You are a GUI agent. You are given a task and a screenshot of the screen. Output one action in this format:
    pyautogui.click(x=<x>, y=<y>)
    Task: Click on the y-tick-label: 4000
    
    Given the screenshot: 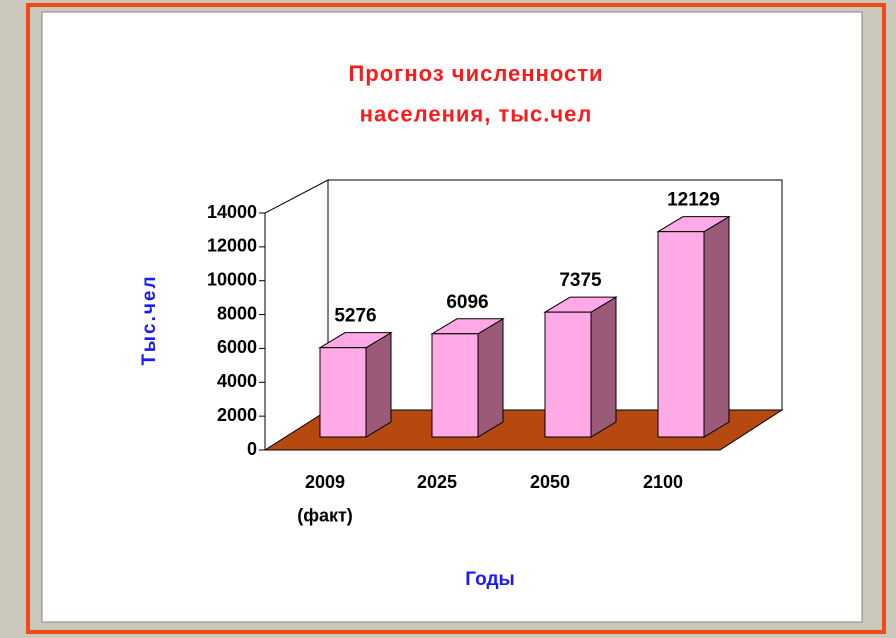 What is the action you would take?
    pyautogui.click(x=237, y=381)
    